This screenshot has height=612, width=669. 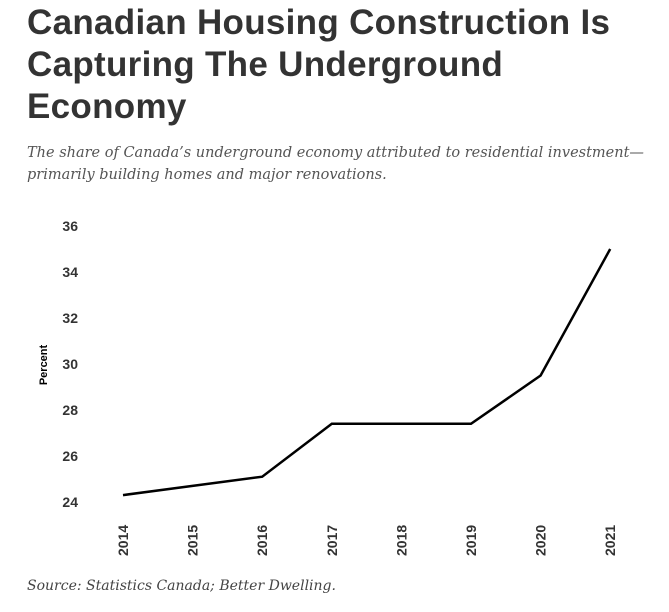 What do you see at coordinates (70, 318) in the screenshot?
I see `y-tick-label: 32` at bounding box center [70, 318].